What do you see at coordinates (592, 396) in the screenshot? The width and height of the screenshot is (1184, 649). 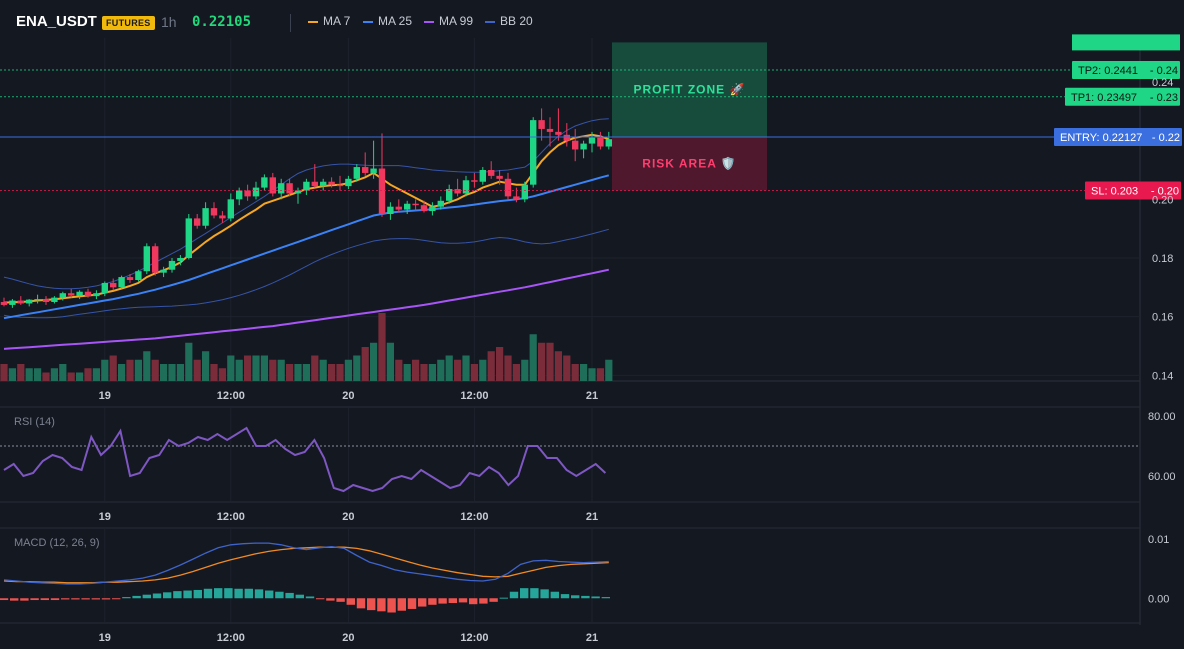 I see `price-x-tick-label: 21` at bounding box center [592, 396].